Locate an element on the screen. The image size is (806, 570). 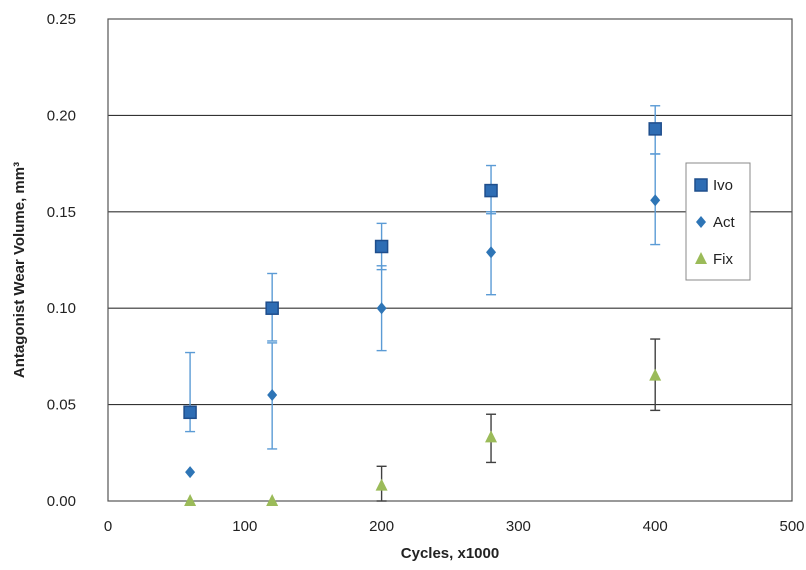
x-tick-label: 0 is located at coordinates (108, 526).